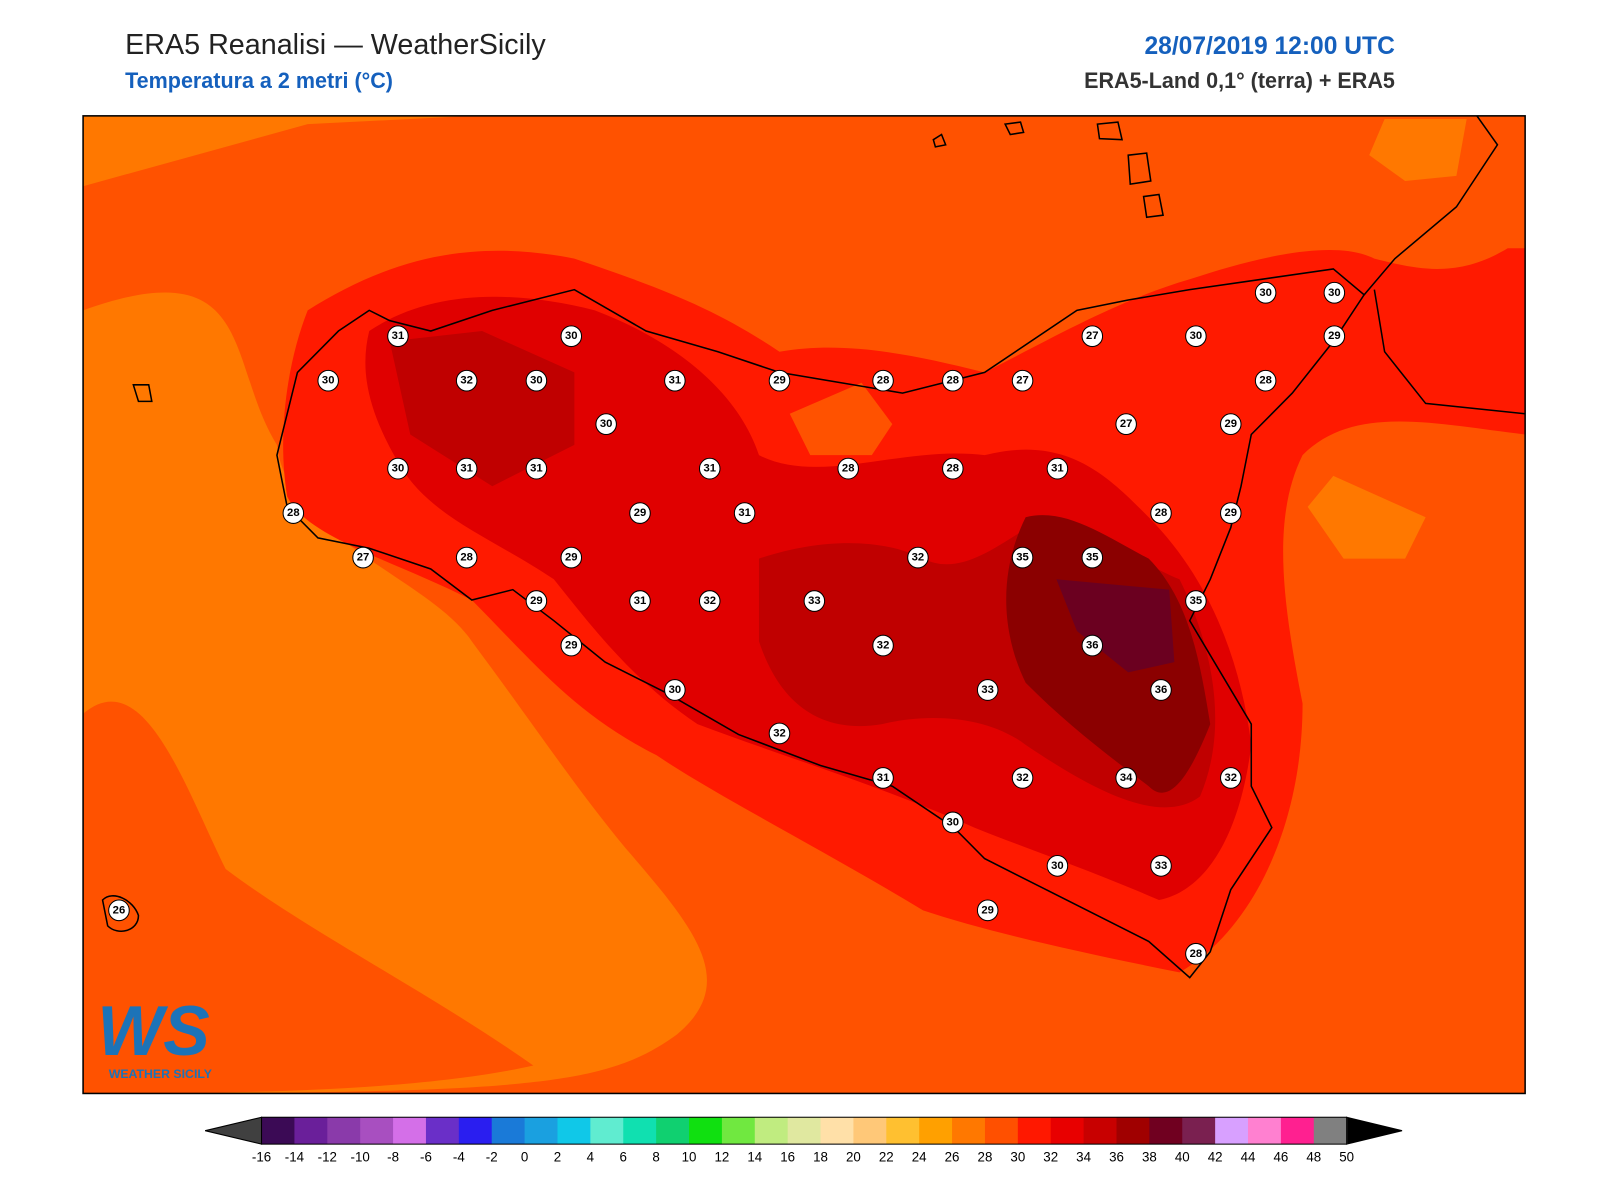 This screenshot has width=1600, height=1200. What do you see at coordinates (1313, 1157) in the screenshot?
I see `colorbar-label: 48` at bounding box center [1313, 1157].